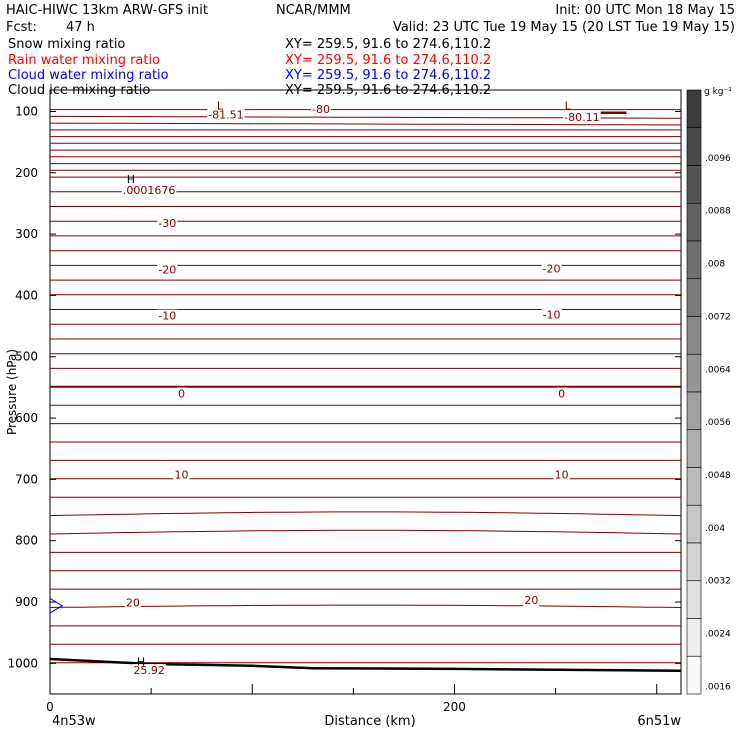  I want to click on contour-label: 10, so click(562, 474).